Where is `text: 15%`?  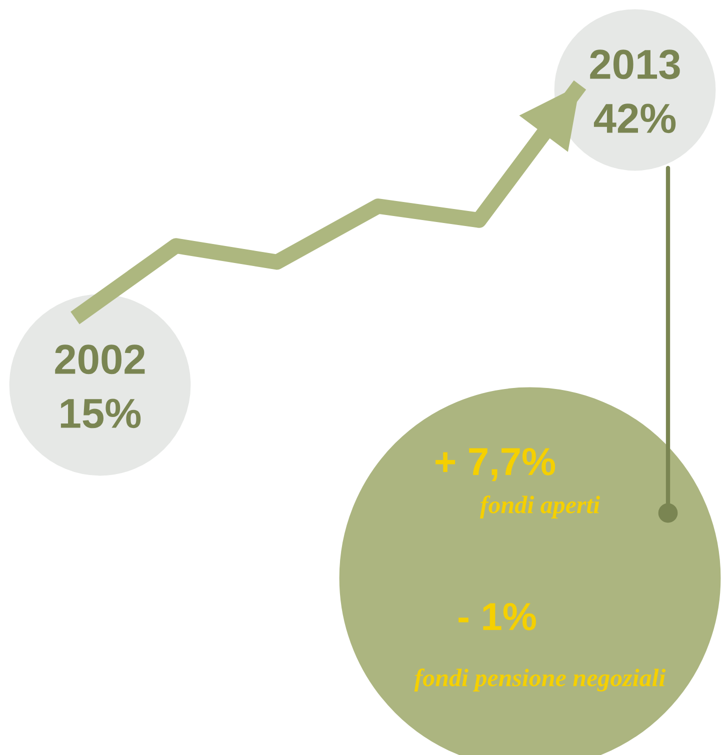
text: 15% is located at coordinates (100, 413).